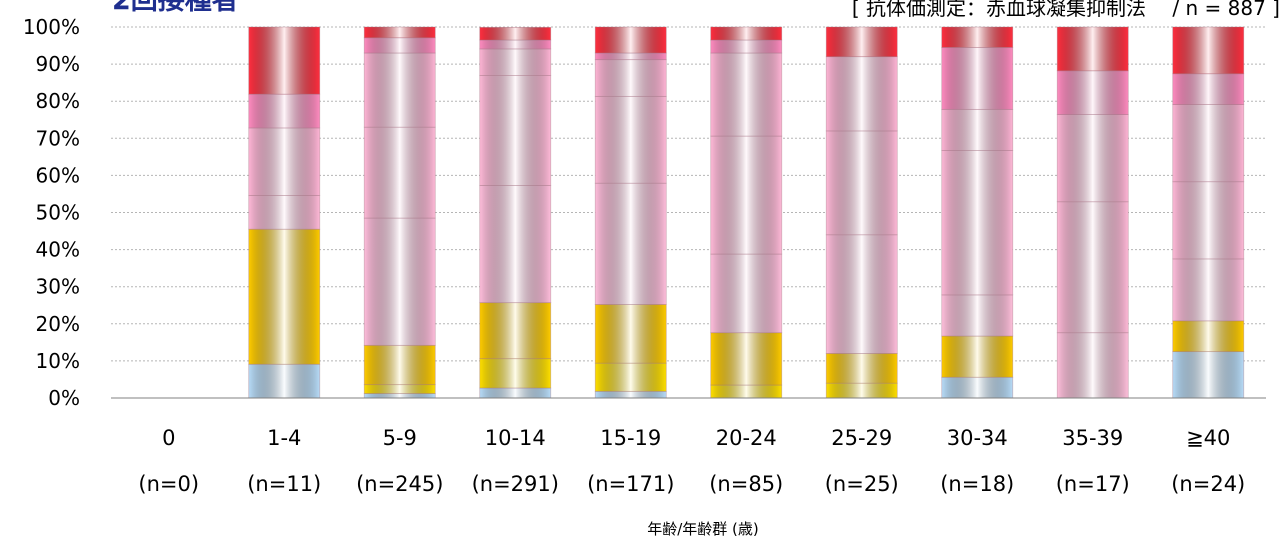  What do you see at coordinates (168, 438) in the screenshot?
I see `x-tick-label: 0` at bounding box center [168, 438].